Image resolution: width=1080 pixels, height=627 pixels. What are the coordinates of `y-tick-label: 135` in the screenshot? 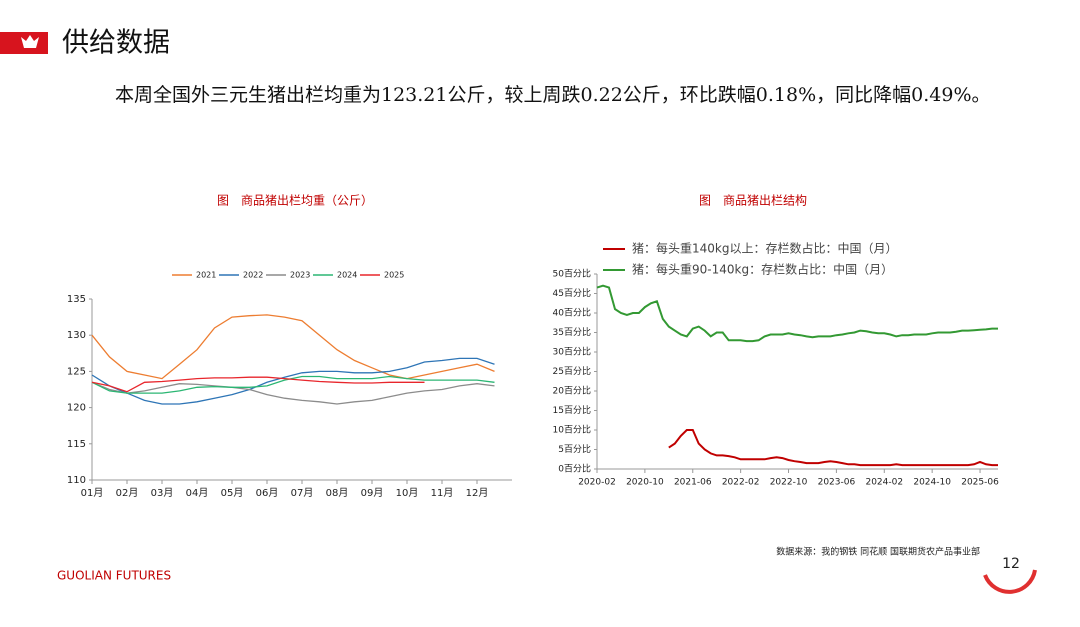 It's located at (76, 299).